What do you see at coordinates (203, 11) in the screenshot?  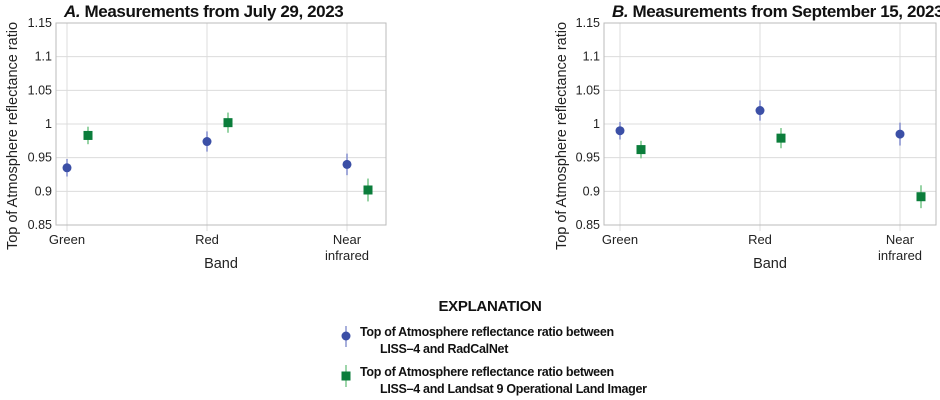 I see `chart-title: A. Measurements from July 29, 2023` at bounding box center [203, 11].